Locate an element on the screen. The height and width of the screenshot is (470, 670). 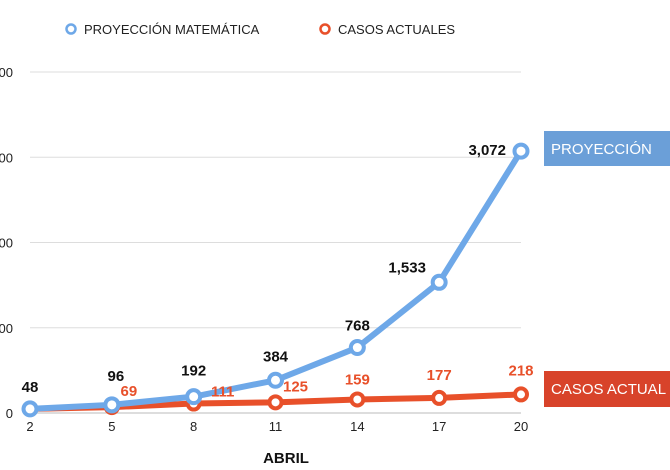
x-tick-label: 17 is located at coordinates (439, 426).